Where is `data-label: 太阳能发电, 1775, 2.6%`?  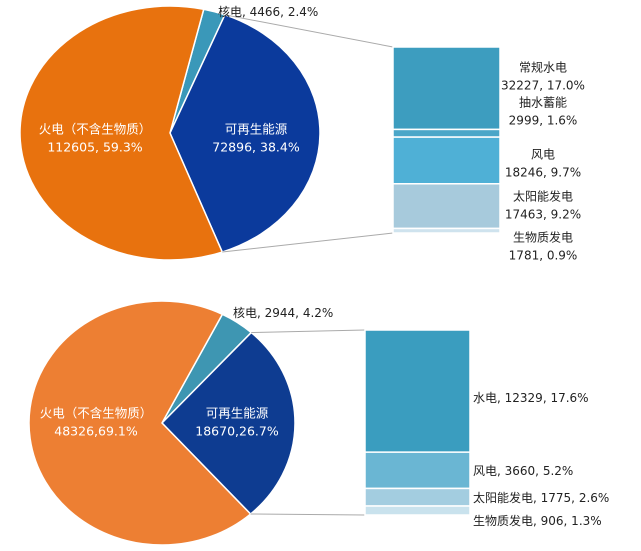
data-label: 太阳能发电, 1775, 2.6% is located at coordinates (541, 497).